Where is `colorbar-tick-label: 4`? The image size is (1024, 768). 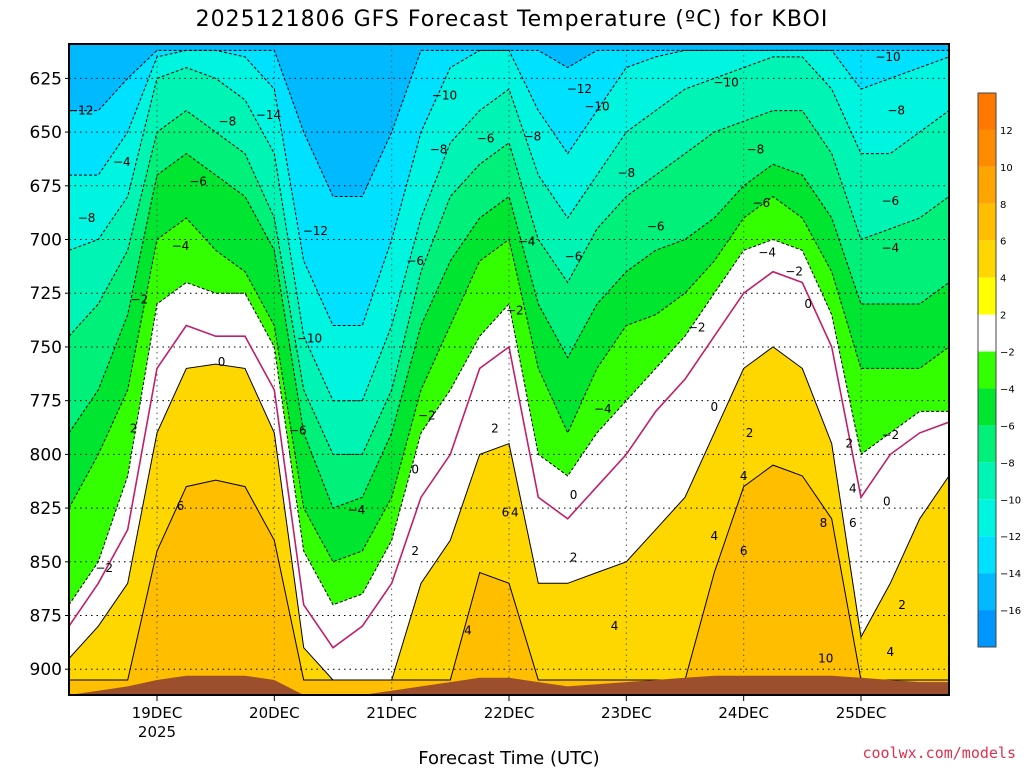
colorbar-tick-label: 4 is located at coordinates (1003, 279).